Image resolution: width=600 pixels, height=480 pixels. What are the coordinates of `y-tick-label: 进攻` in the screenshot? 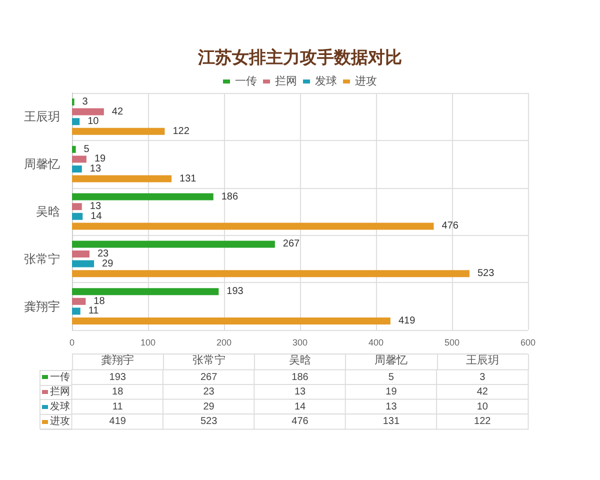 It's located at (60, 421).